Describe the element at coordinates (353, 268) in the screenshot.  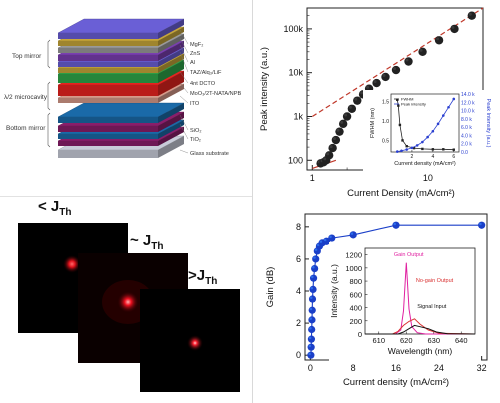
I see `gain-inset-y-tick-label: 1000` at that location.